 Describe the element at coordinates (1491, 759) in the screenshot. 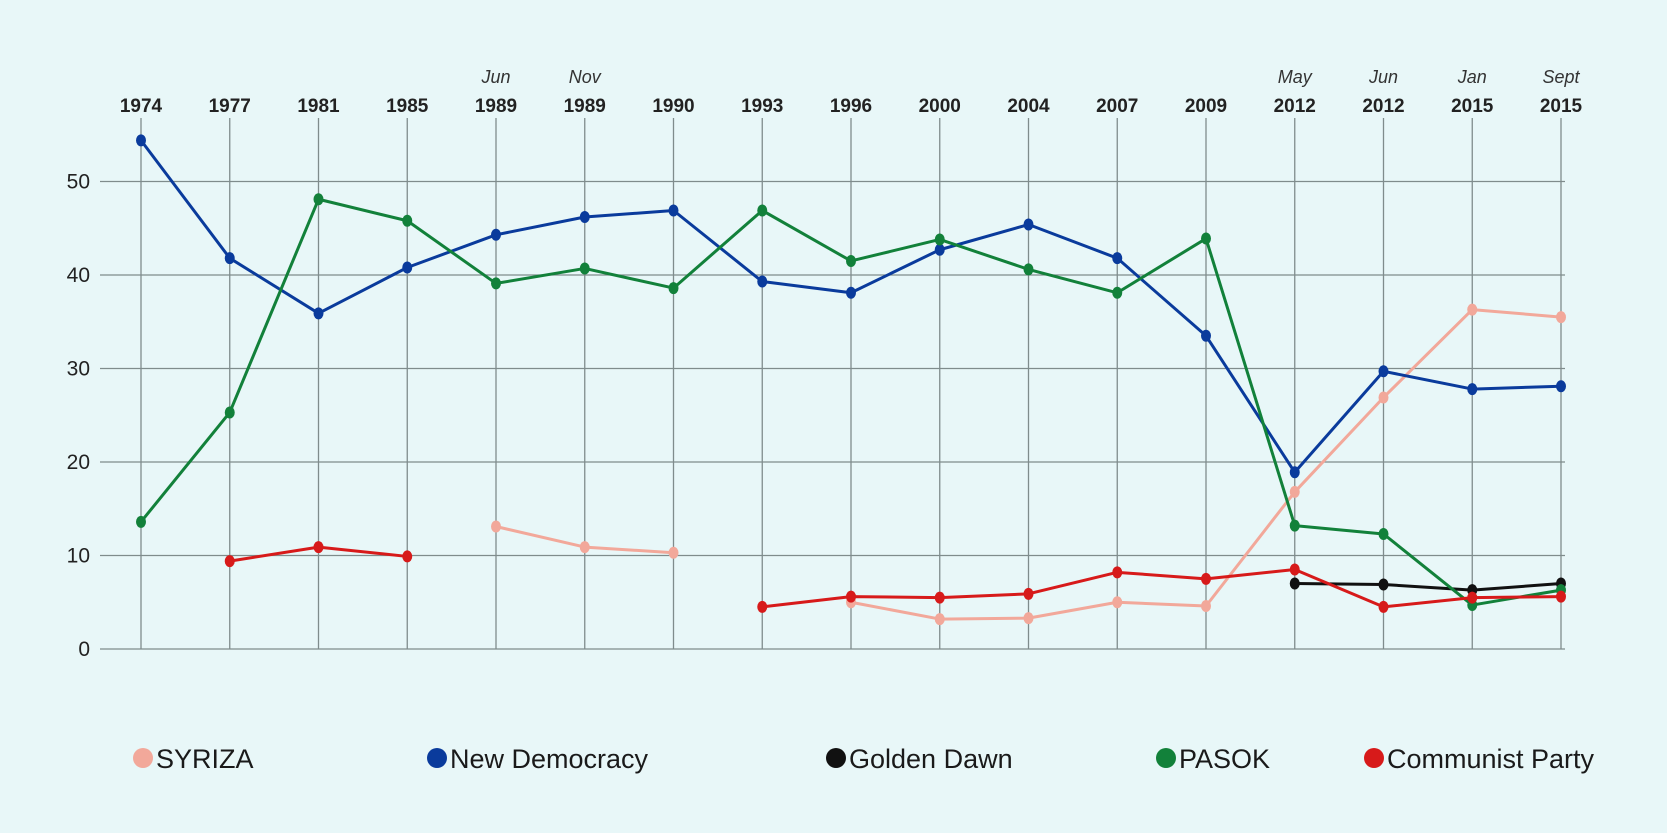

I see `legend-label: Communist Party` at that location.